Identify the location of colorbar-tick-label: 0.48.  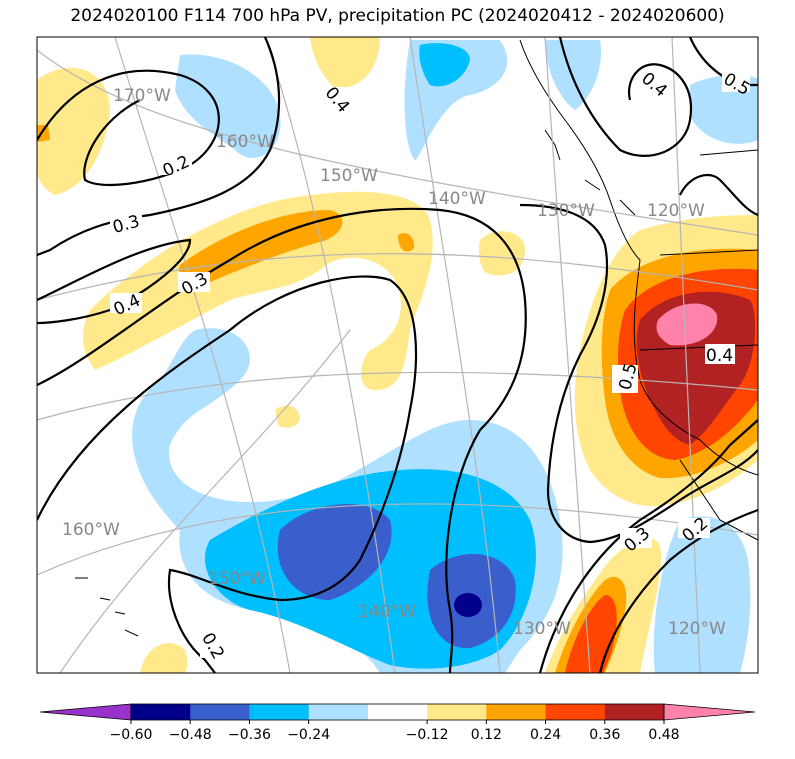
(663, 735).